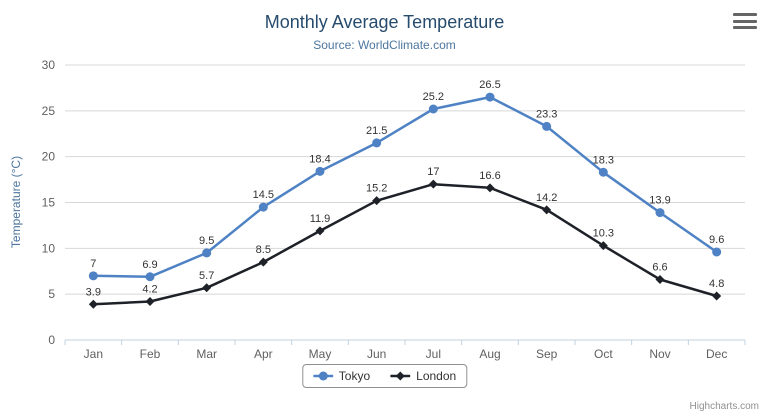 This screenshot has width=769, height=416. I want to click on y-axis-tick-label: 0, so click(51, 340).